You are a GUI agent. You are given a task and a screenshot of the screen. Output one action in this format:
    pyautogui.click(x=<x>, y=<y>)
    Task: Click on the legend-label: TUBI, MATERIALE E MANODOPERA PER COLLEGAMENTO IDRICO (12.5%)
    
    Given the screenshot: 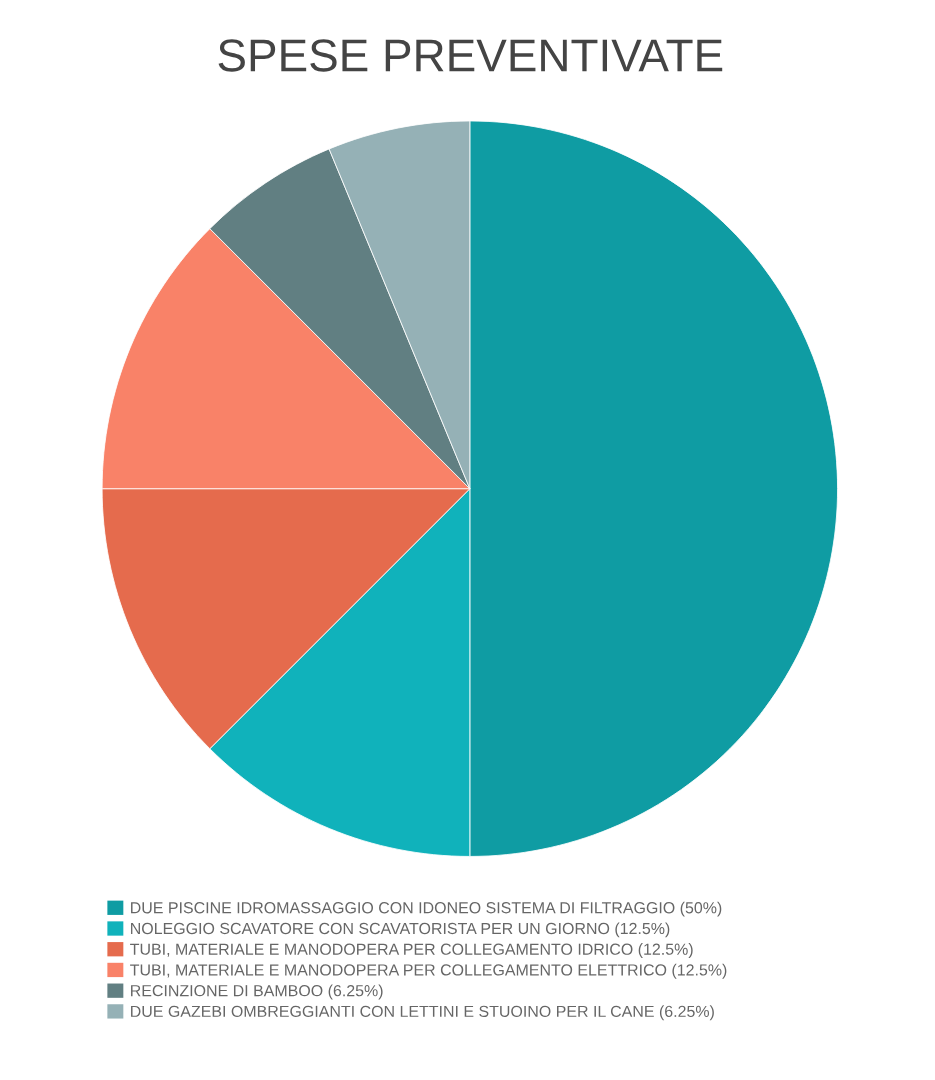 What is the action you would take?
    pyautogui.click(x=411, y=950)
    